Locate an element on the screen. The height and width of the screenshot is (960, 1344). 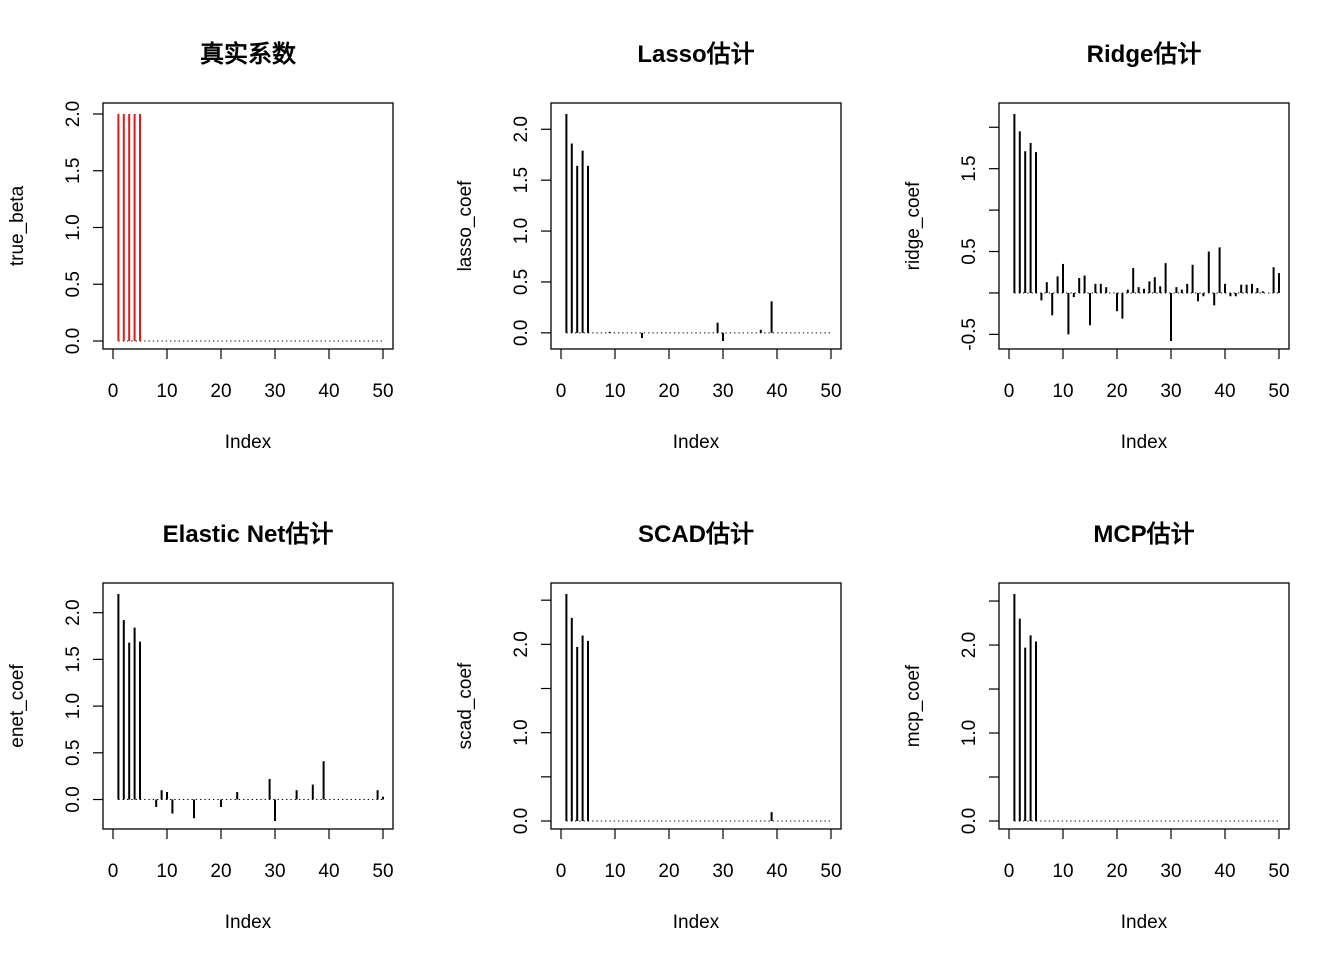
y-axis-label: ridge_coef is located at coordinates (913, 225).